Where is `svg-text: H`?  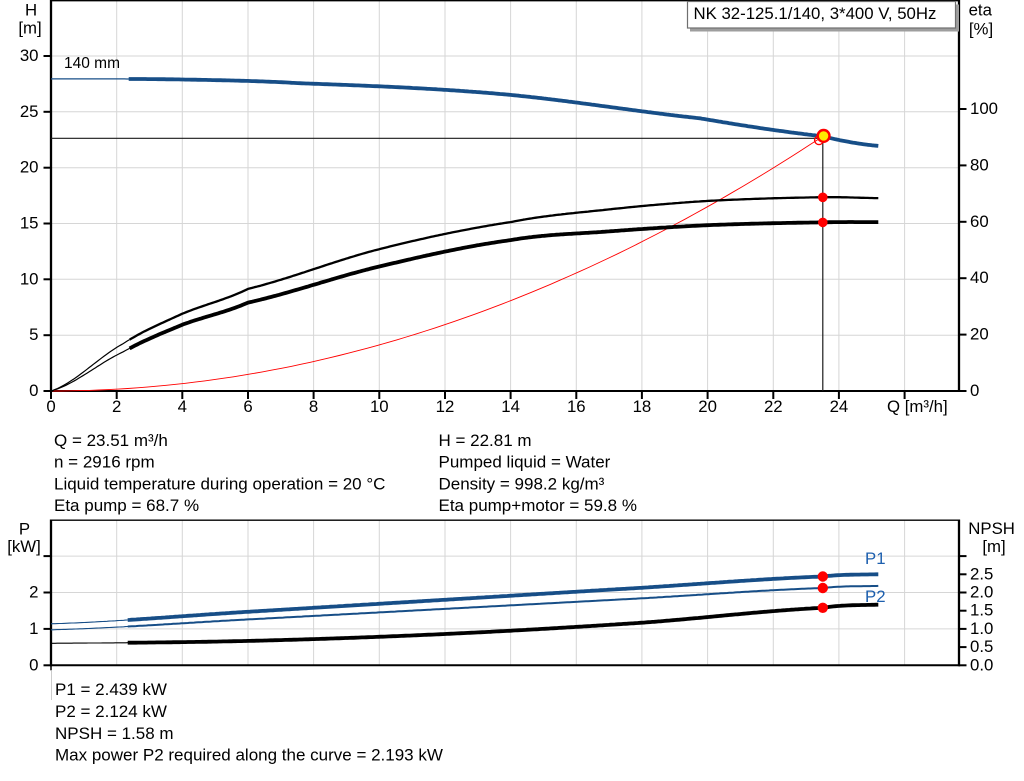
svg-text: H is located at coordinates (31, 10).